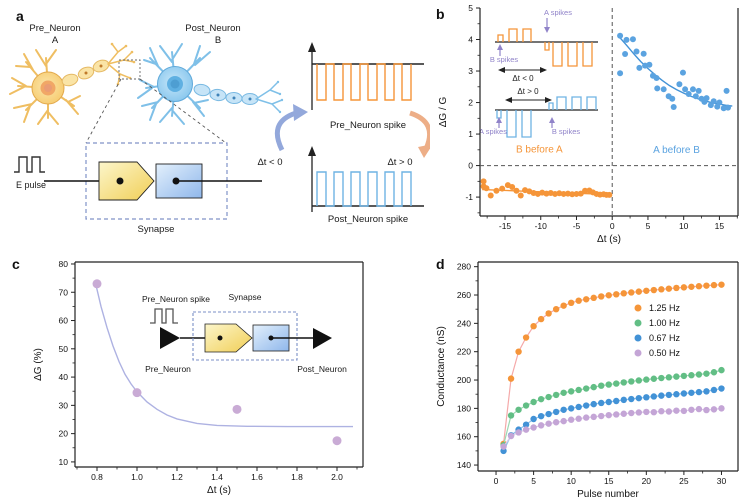 The image size is (747, 502). What do you see at coordinates (464, 323) in the screenshot?
I see `y-tick-label: 240` at bounding box center [464, 323].